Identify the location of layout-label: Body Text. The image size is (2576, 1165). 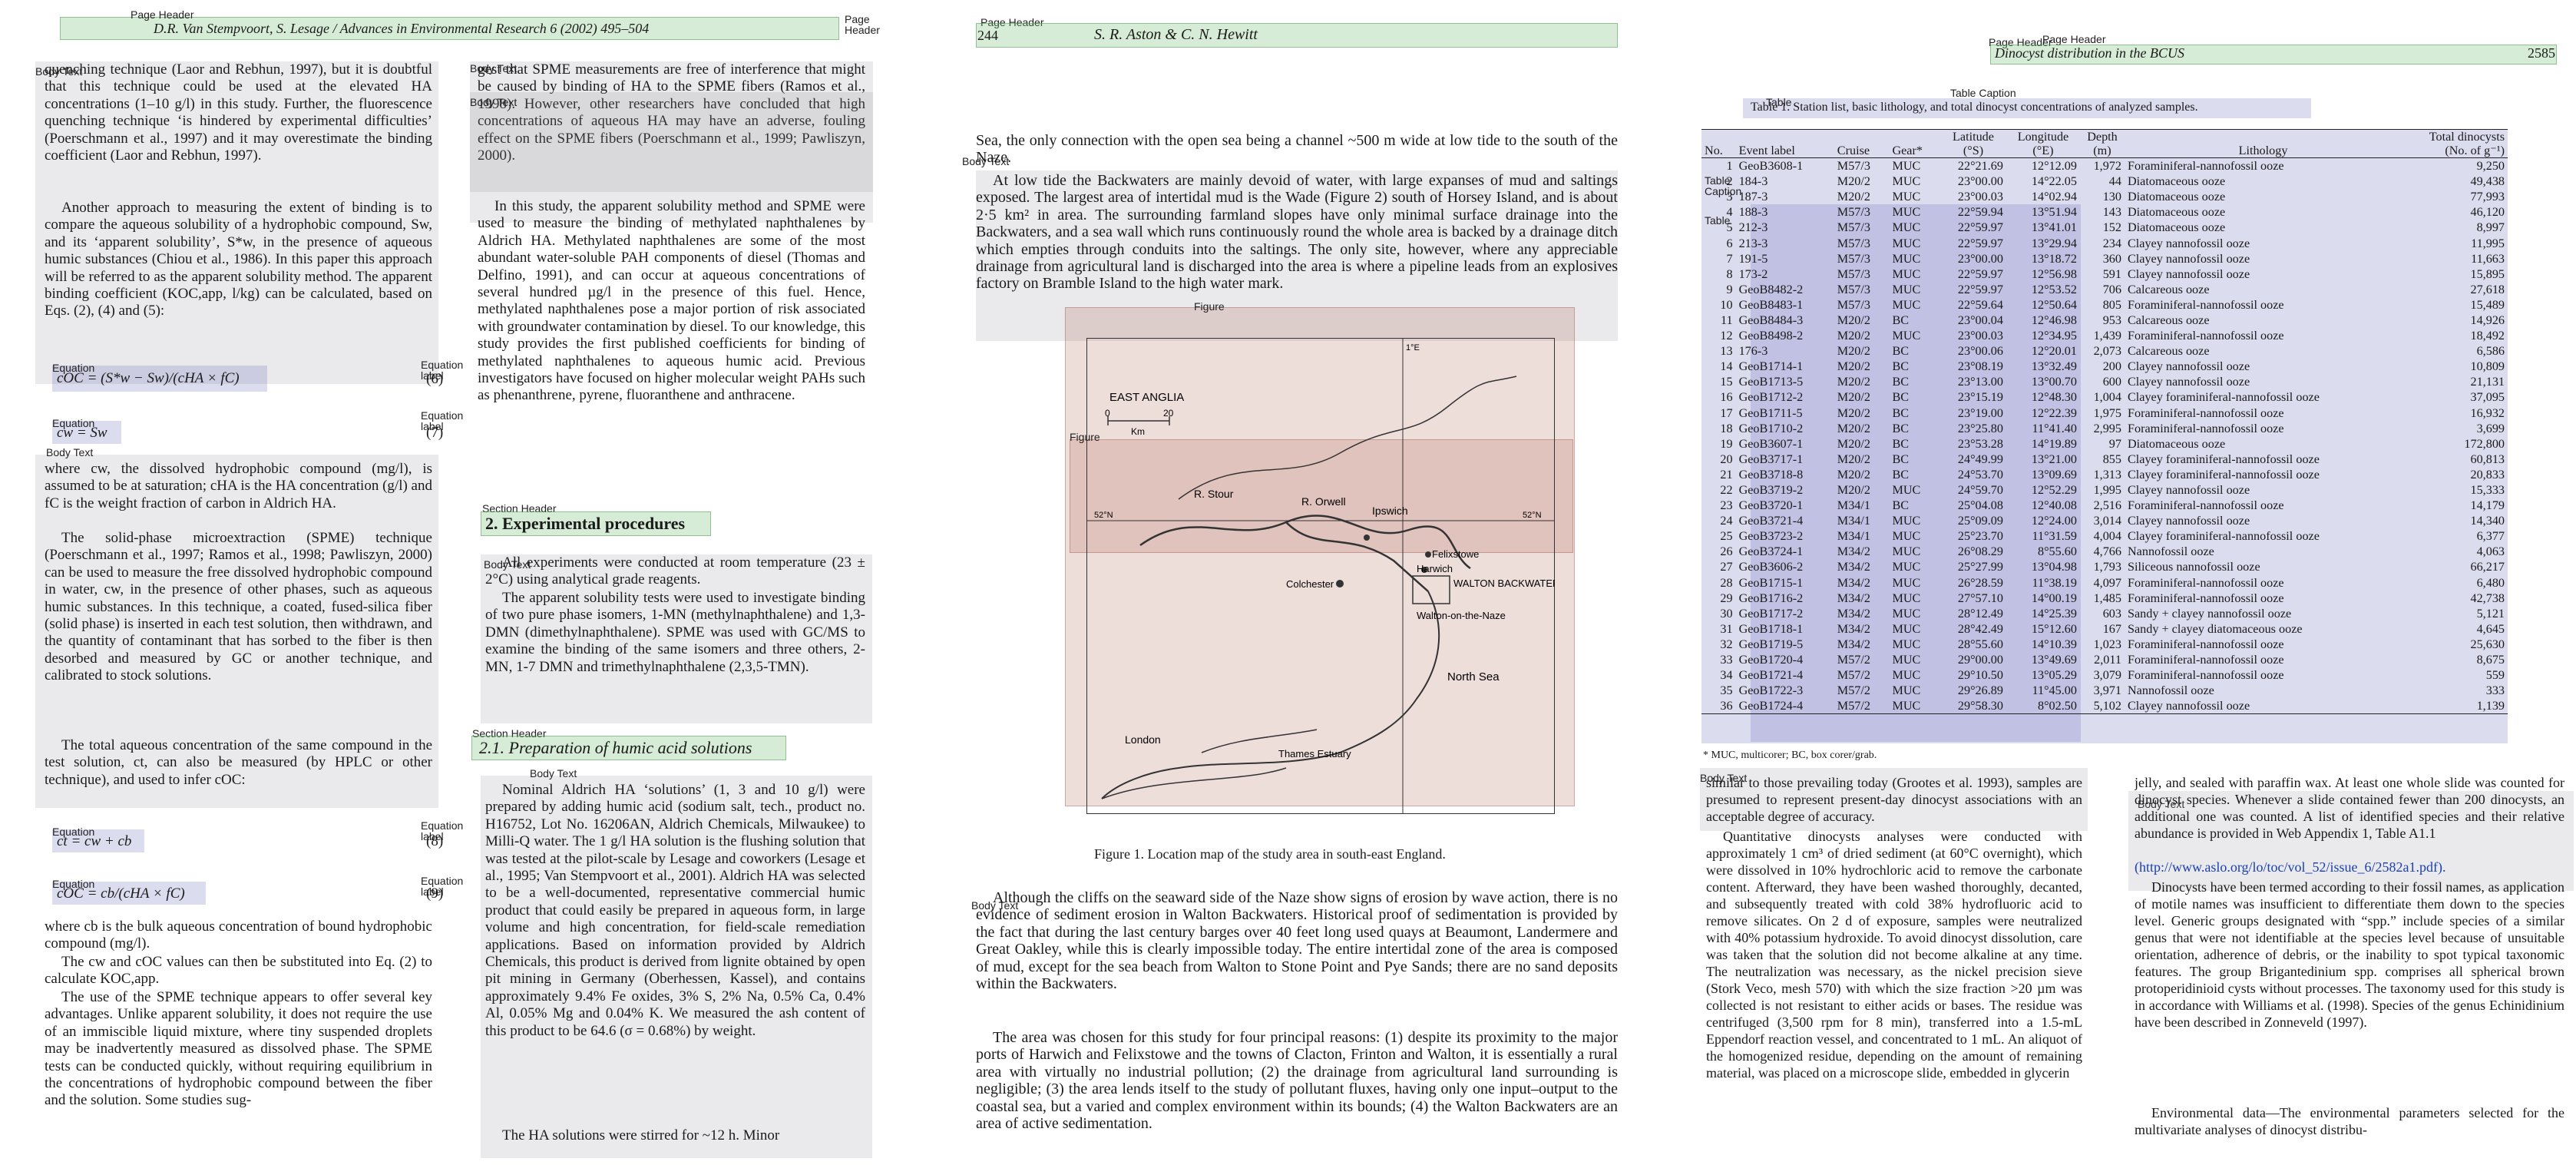
(508, 564).